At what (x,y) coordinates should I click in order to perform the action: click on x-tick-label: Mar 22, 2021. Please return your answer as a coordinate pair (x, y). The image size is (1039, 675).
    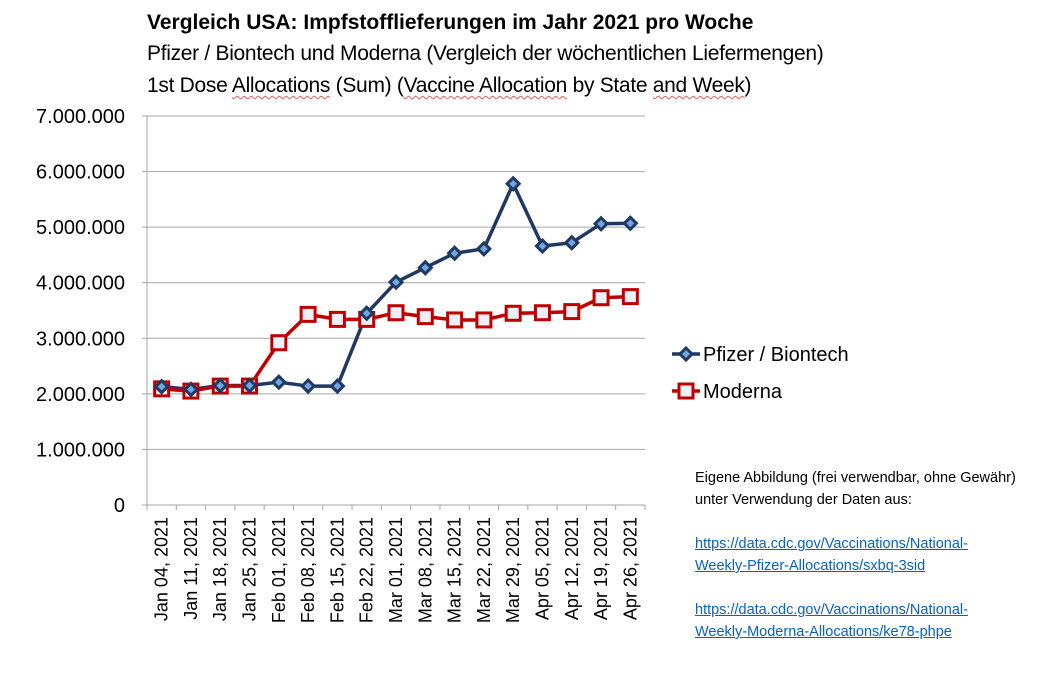
    Looking at the image, I should click on (484, 570).